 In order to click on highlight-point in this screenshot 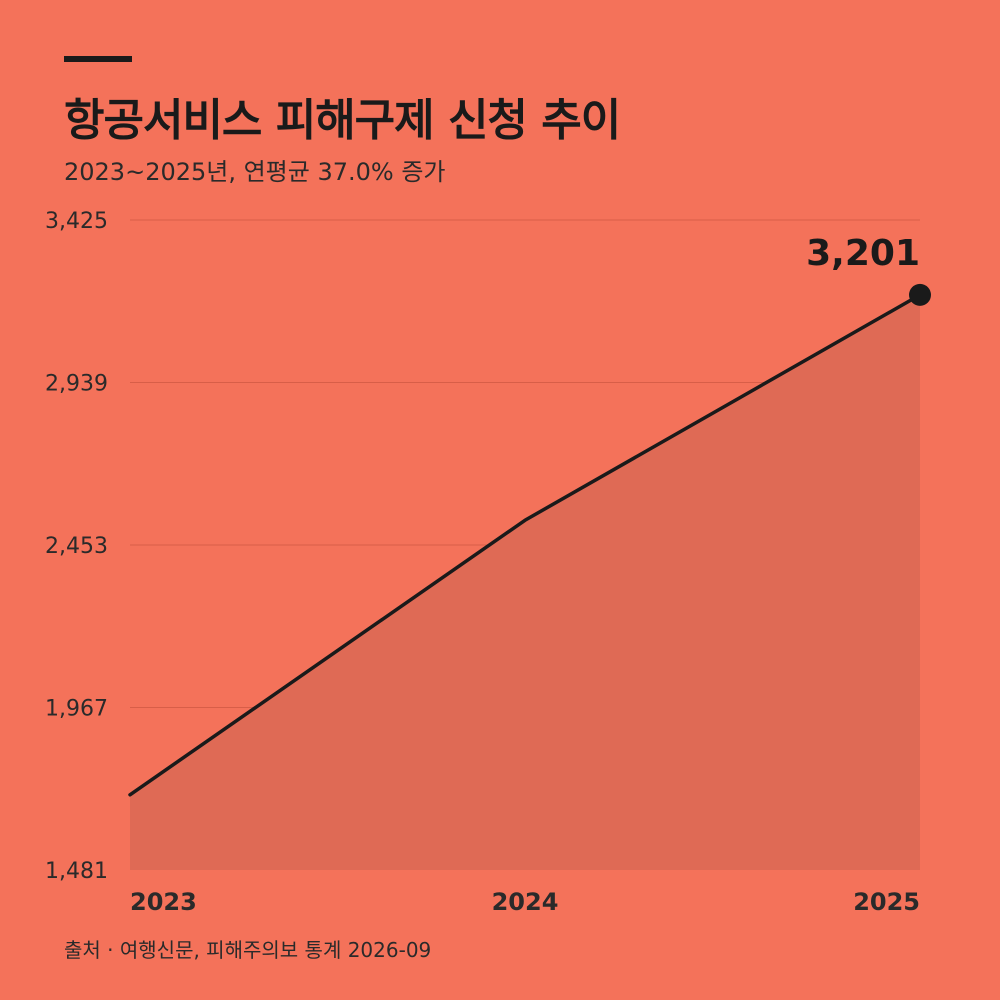, I will do `click(920, 294)`.